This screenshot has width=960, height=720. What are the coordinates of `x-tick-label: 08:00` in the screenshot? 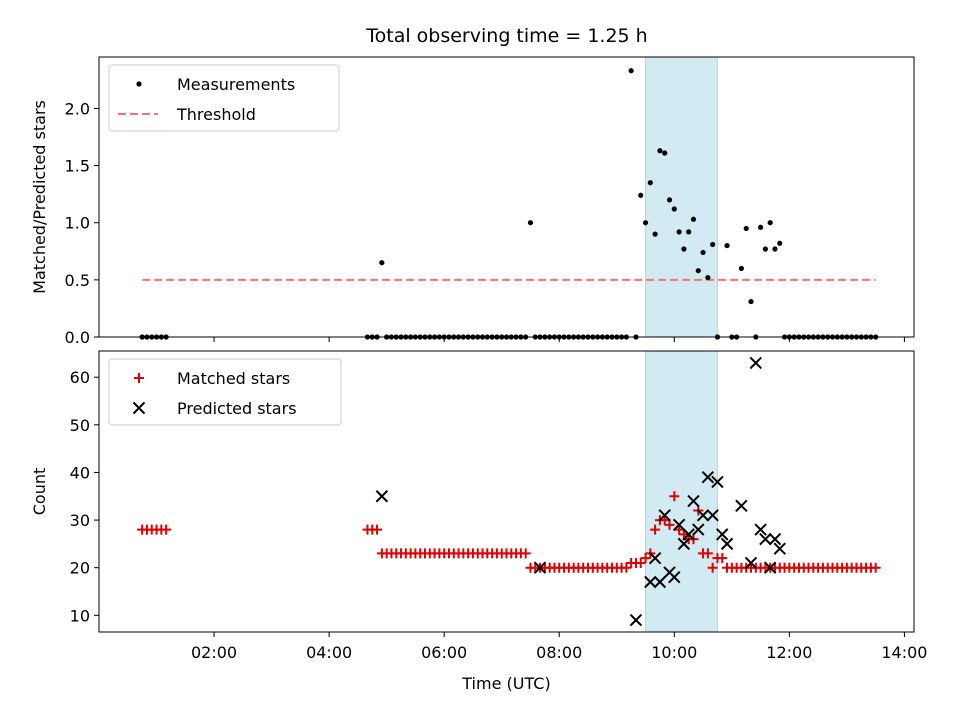 It's located at (559, 652).